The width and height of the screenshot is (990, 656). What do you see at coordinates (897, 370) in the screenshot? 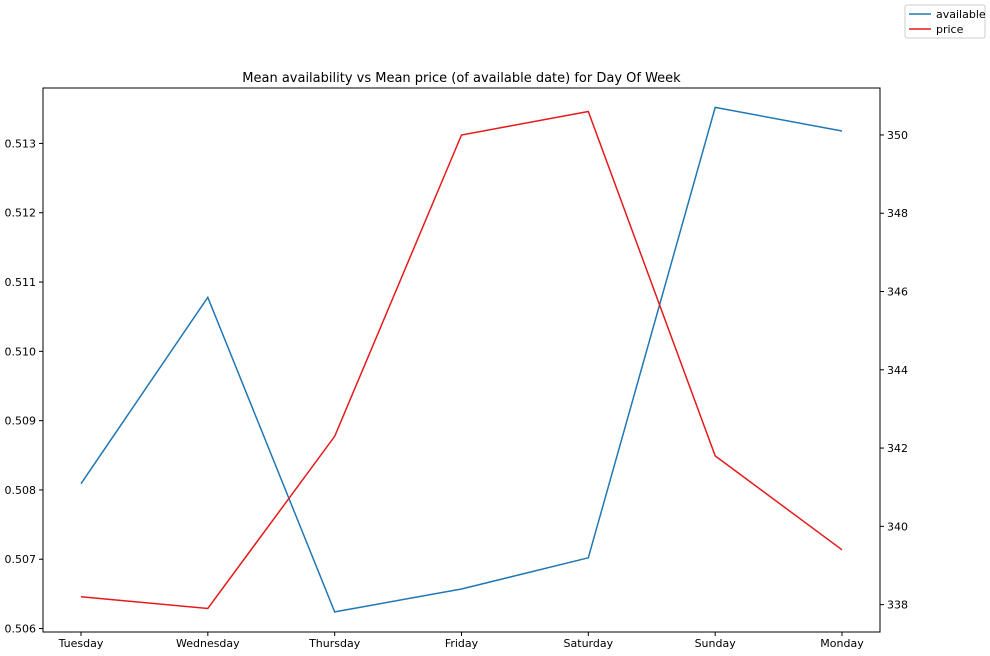
I see `y-right-tick-label: 344` at bounding box center [897, 370].